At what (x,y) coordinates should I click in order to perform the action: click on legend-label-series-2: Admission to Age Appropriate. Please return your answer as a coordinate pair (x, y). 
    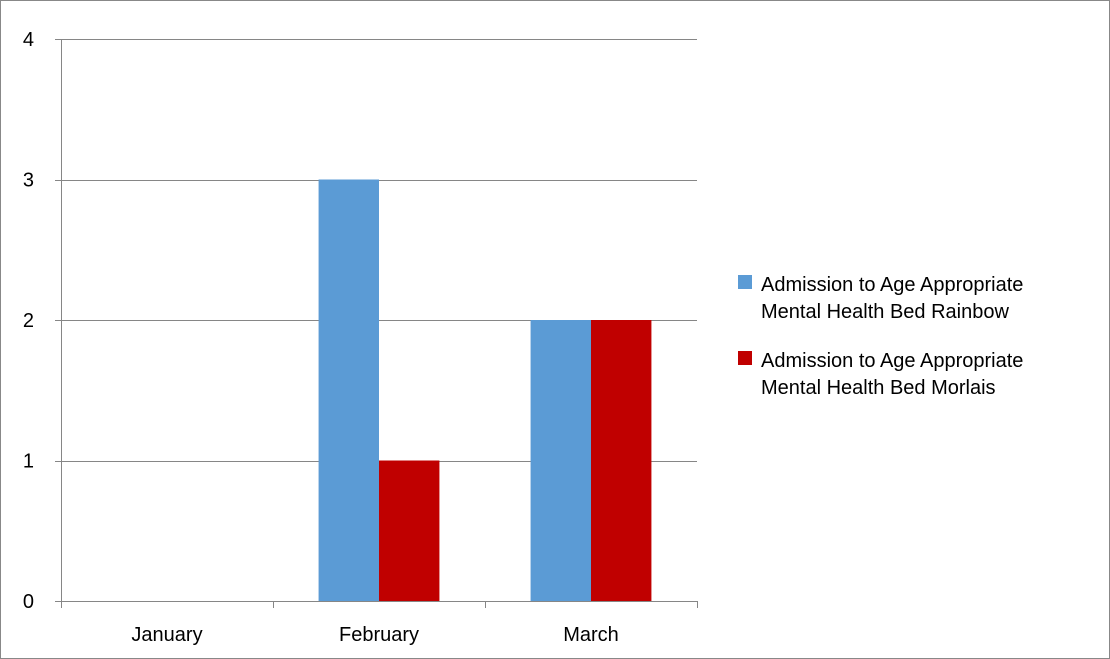
    Looking at the image, I should click on (892, 361).